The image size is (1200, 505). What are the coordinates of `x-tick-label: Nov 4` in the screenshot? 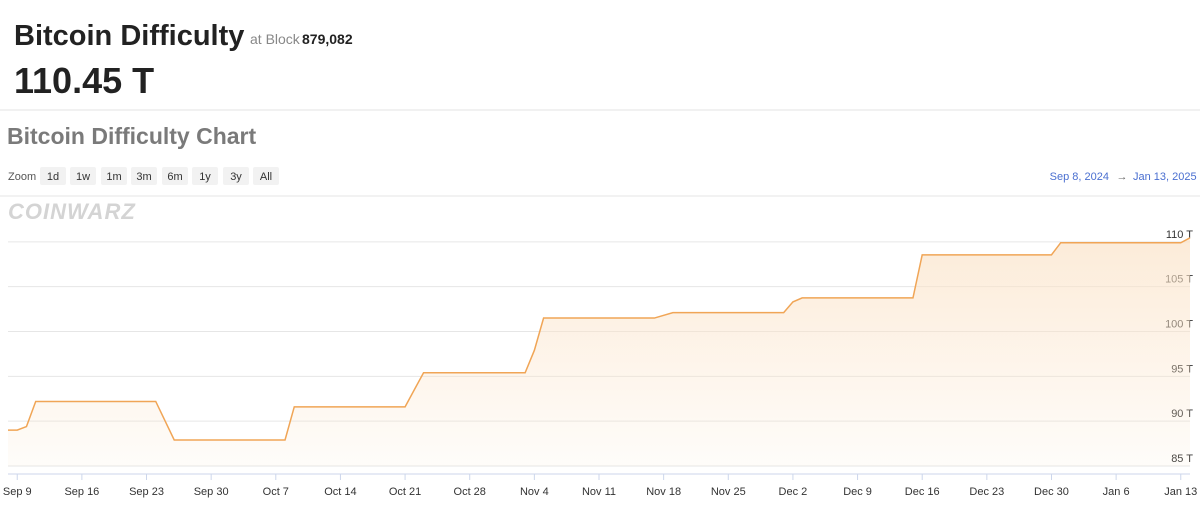 It's located at (534, 492).